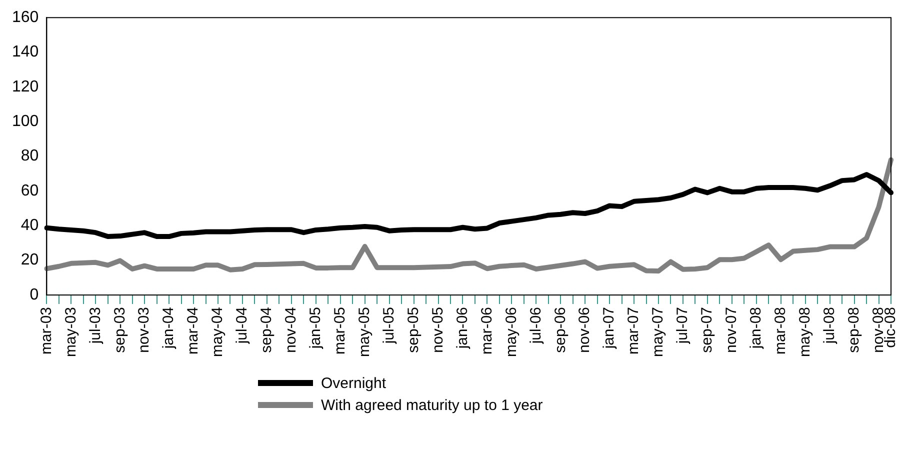 The image size is (912, 451). I want to click on x-tick-label: may-03, so click(71, 332).